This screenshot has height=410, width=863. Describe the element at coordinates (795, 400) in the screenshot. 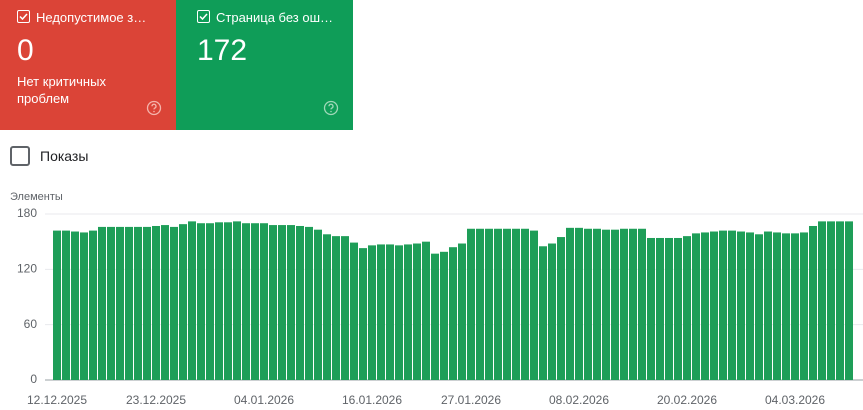

I see `x-tick-label: 04.03.2026` at that location.